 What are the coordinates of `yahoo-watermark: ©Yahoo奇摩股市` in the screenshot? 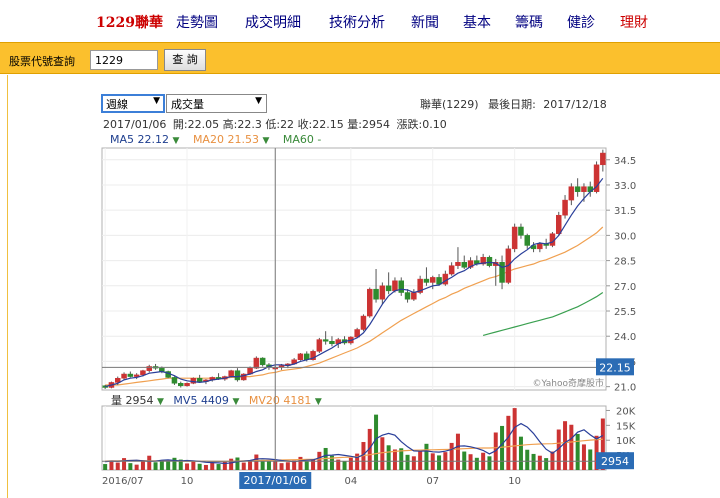 It's located at (569, 383).